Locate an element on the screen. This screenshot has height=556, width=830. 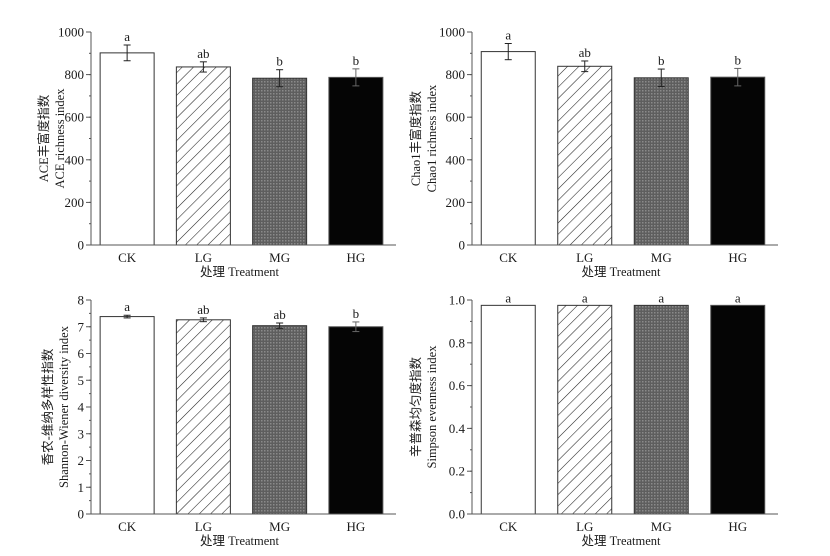
y-tick-label: 1.0 is located at coordinates (457, 300).